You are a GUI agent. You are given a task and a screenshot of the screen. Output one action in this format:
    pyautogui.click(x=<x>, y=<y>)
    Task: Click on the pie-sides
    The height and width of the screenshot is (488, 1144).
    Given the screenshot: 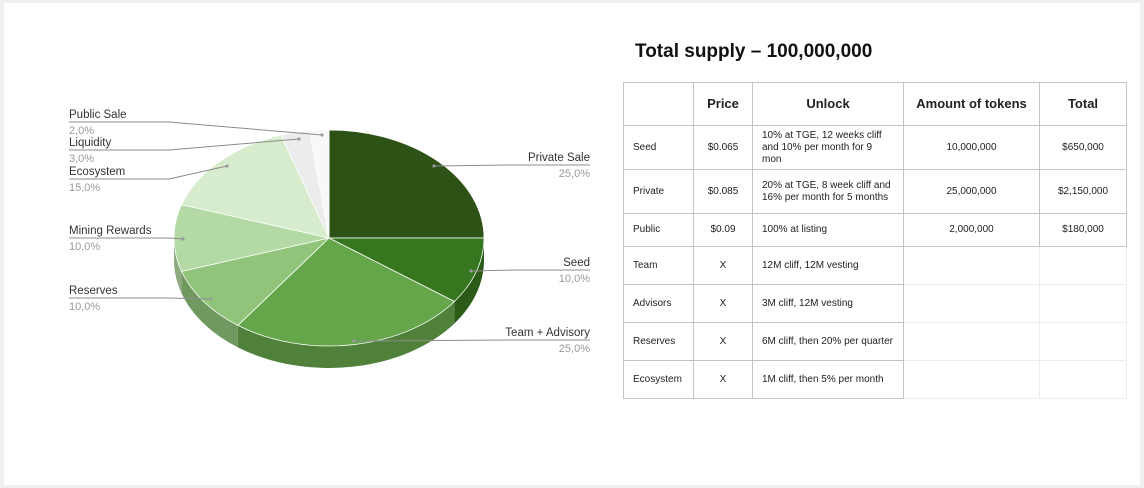 What is the action you would take?
    pyautogui.click(x=329, y=303)
    